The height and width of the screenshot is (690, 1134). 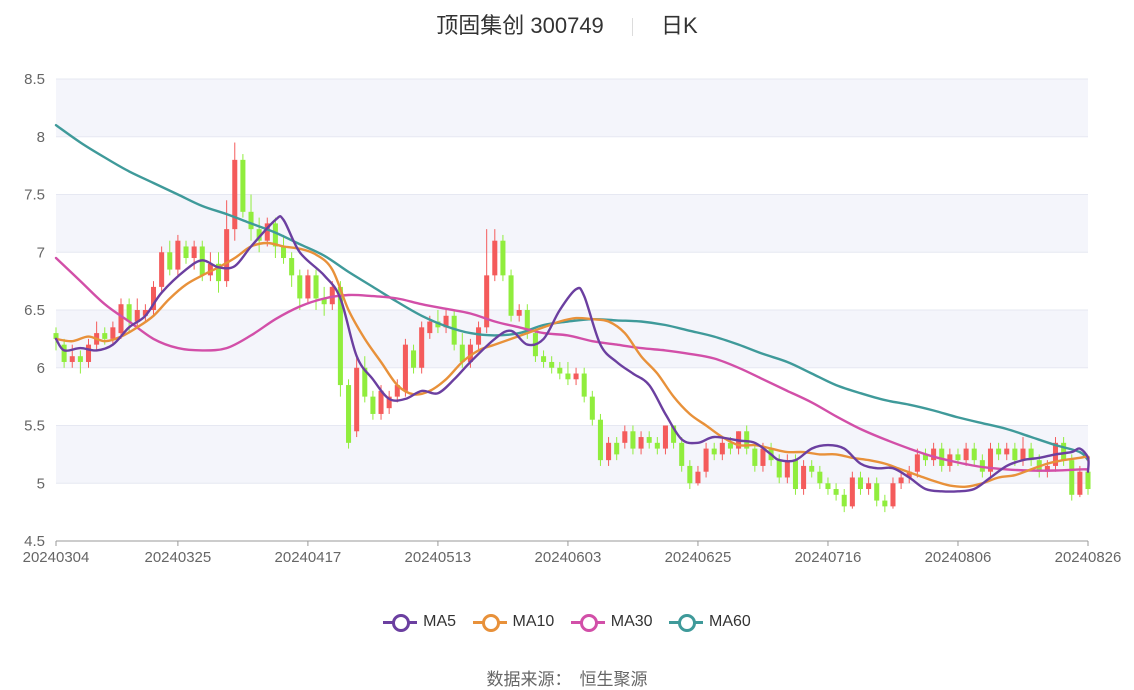 I want to click on y-tick-label: 8, so click(x=41, y=137).